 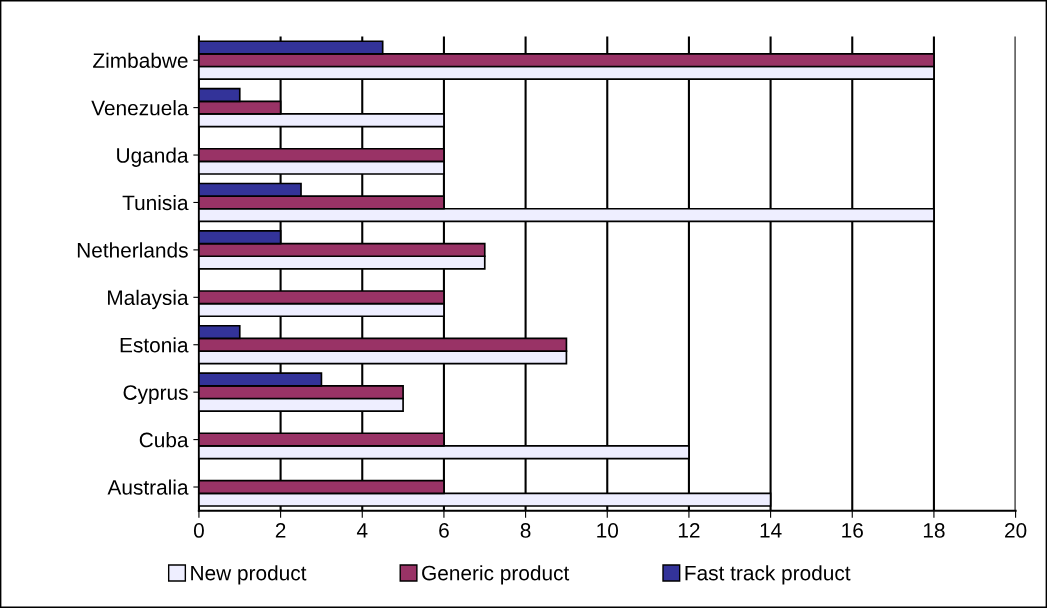 What do you see at coordinates (155, 395) in the screenshot?
I see `y-tick-label: Cyprus` at bounding box center [155, 395].